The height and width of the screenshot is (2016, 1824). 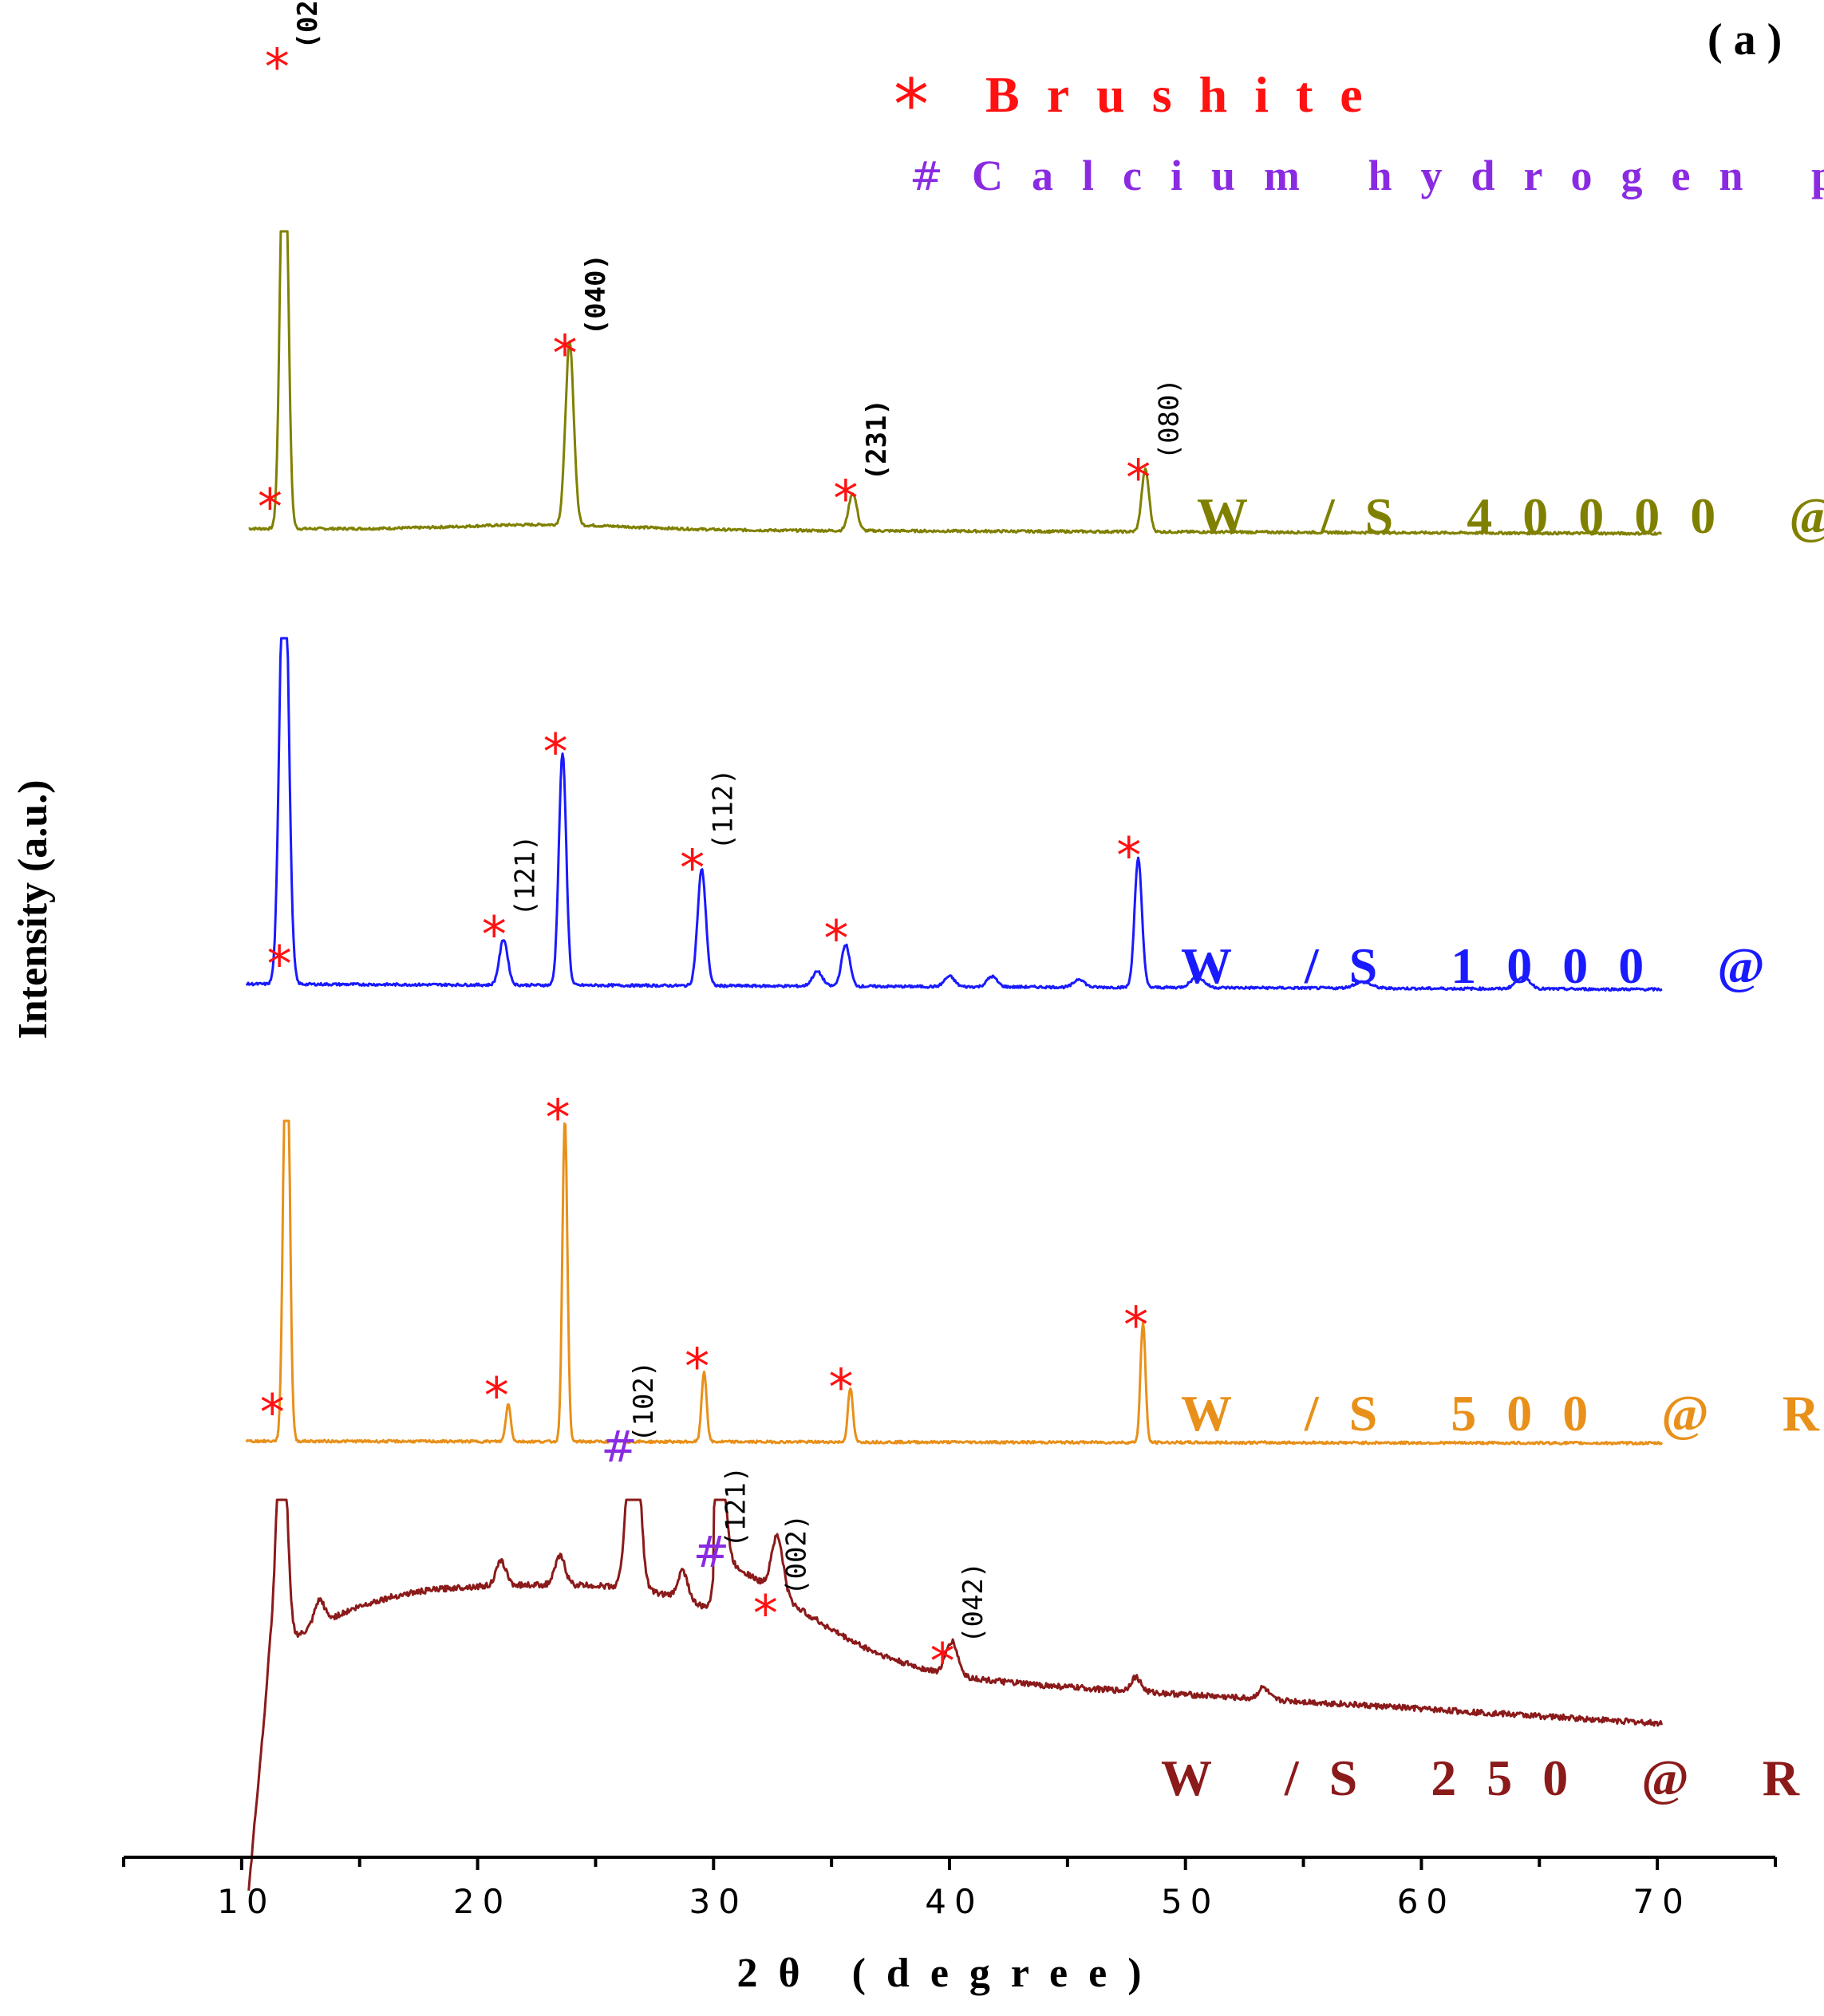 What do you see at coordinates (1190, 1902) in the screenshot?
I see `x-tick-label-50: 50` at bounding box center [1190, 1902].